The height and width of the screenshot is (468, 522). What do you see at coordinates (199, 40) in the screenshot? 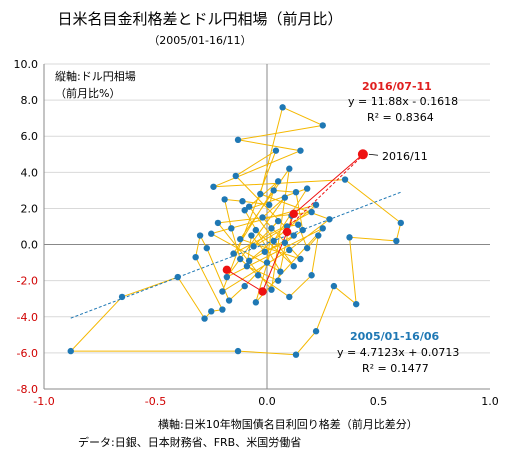
I see `chart-subtitle: （2005/01-16/11）` at bounding box center [199, 40].